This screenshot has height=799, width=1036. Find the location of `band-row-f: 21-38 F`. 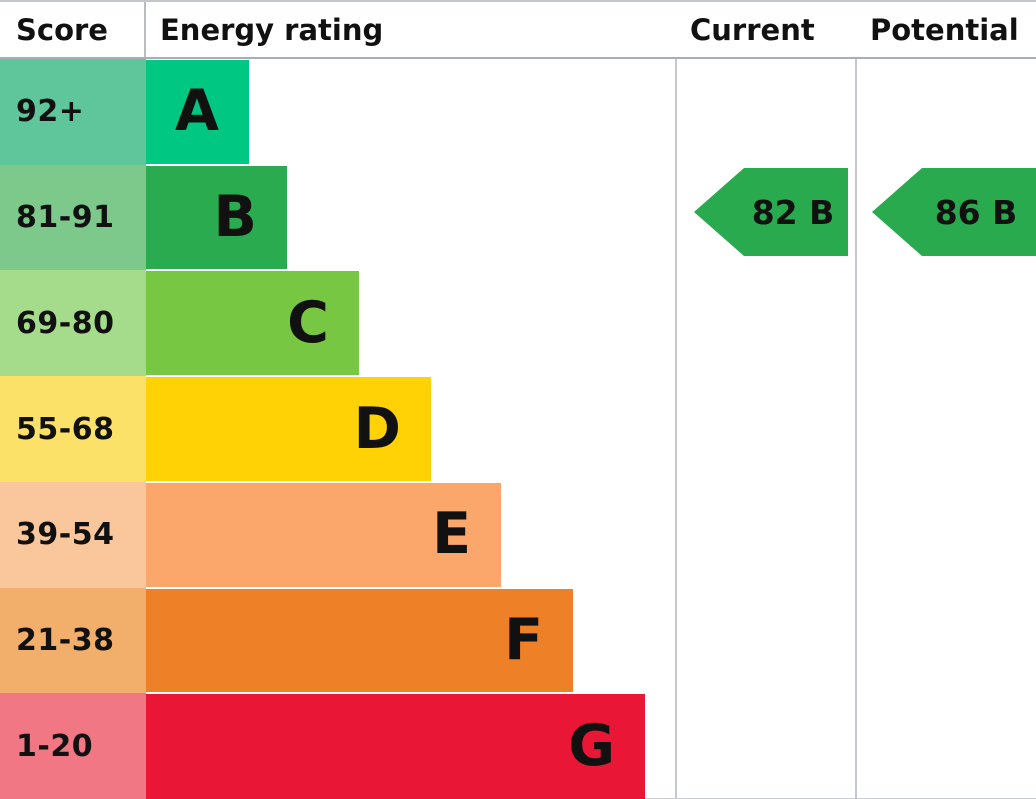

band-row-f: 21-38 F is located at coordinates (338, 640).